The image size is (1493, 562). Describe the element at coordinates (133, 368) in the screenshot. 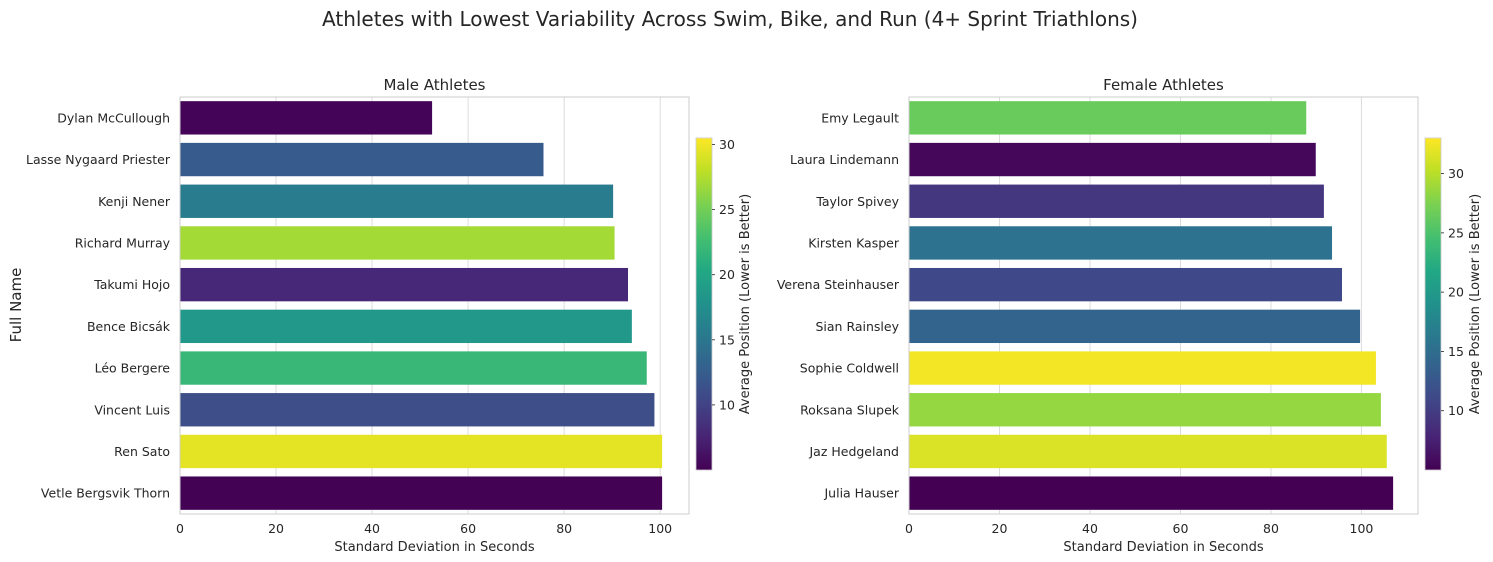

I see `y-tick-label: Léo Bergere` at that location.